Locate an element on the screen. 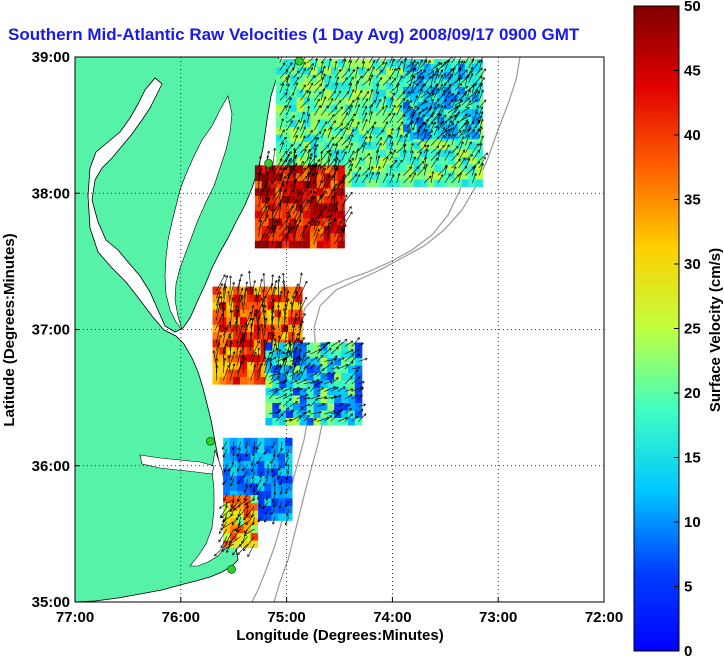  y-tick-label: 39:00 is located at coordinates (51, 57).